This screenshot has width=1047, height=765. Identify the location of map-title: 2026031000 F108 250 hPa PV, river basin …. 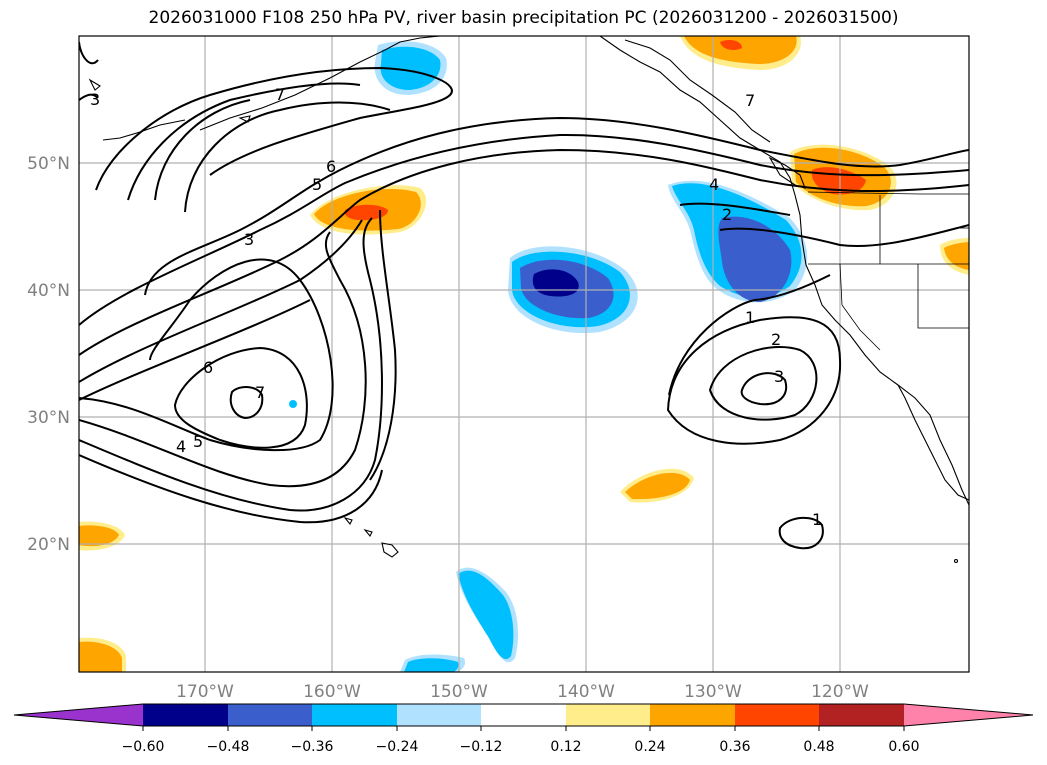
(523, 18).